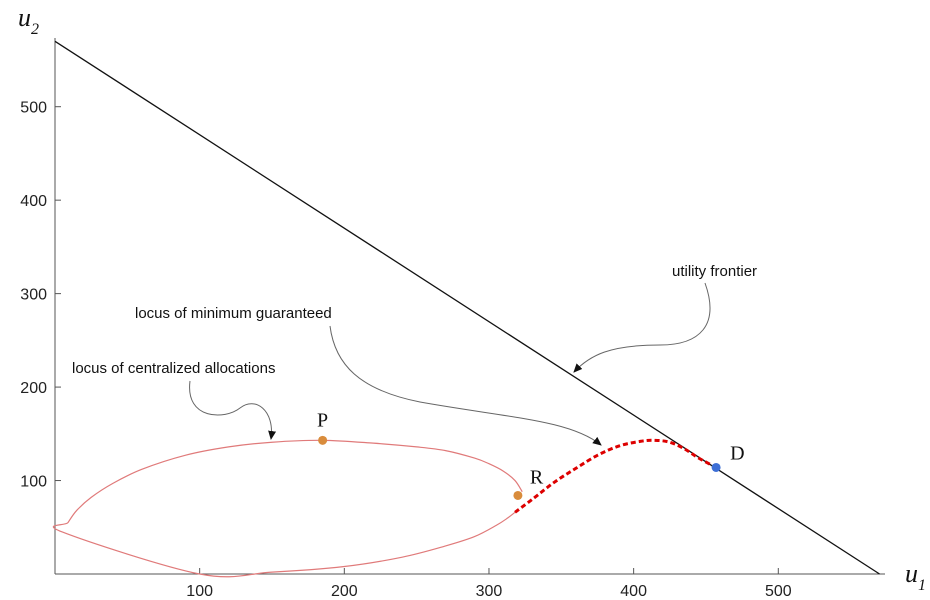  What do you see at coordinates (33, 201) in the screenshot?
I see `y-tick-label: 400` at bounding box center [33, 201].